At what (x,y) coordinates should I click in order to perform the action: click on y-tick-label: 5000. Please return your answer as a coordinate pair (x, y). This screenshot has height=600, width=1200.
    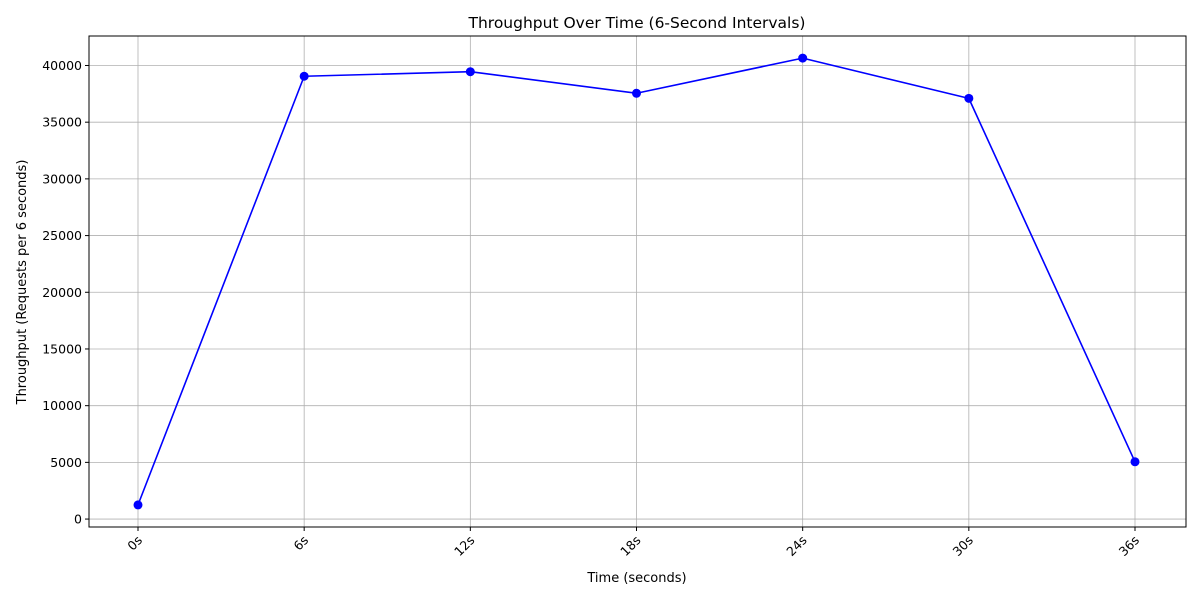
    Looking at the image, I should click on (66, 462).